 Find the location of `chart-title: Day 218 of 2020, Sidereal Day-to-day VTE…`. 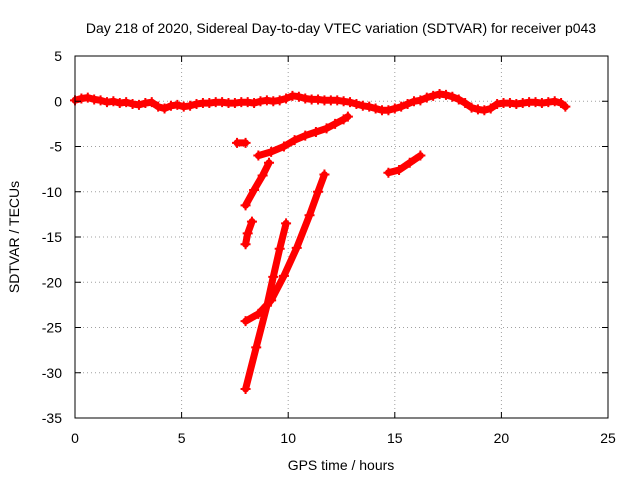

chart-title: Day 218 of 2020, Sidereal Day-to-day VTE… is located at coordinates (341, 28).